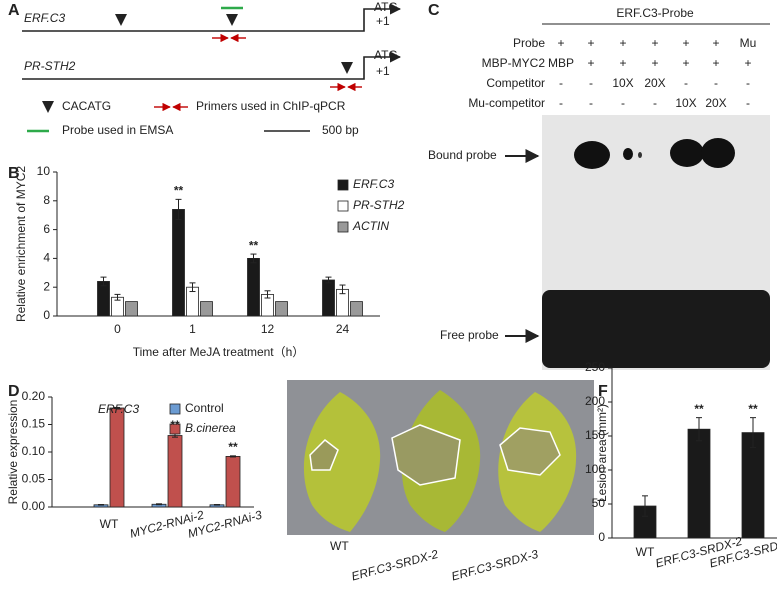 The width and height of the screenshot is (777, 590). I want to click on legend-label: PR-STH2, so click(379, 205).